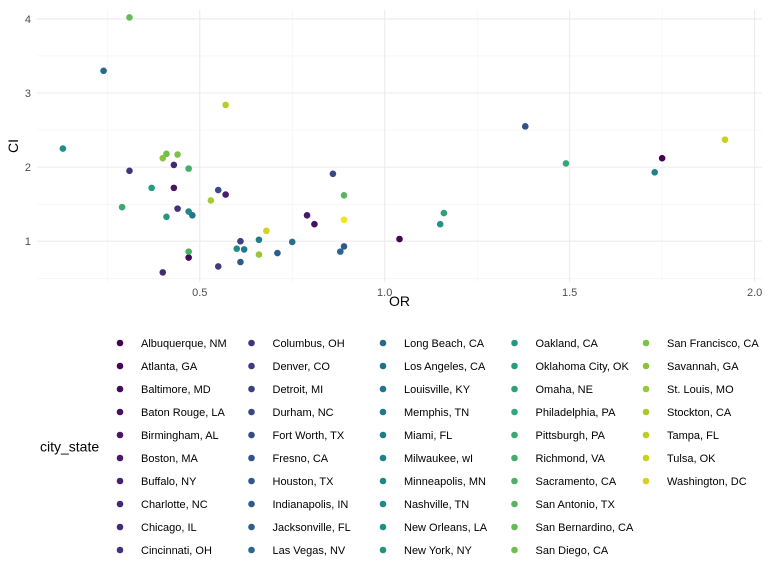 This screenshot has height=581, width=768. I want to click on legend-label: Houston, TX, so click(304, 482).